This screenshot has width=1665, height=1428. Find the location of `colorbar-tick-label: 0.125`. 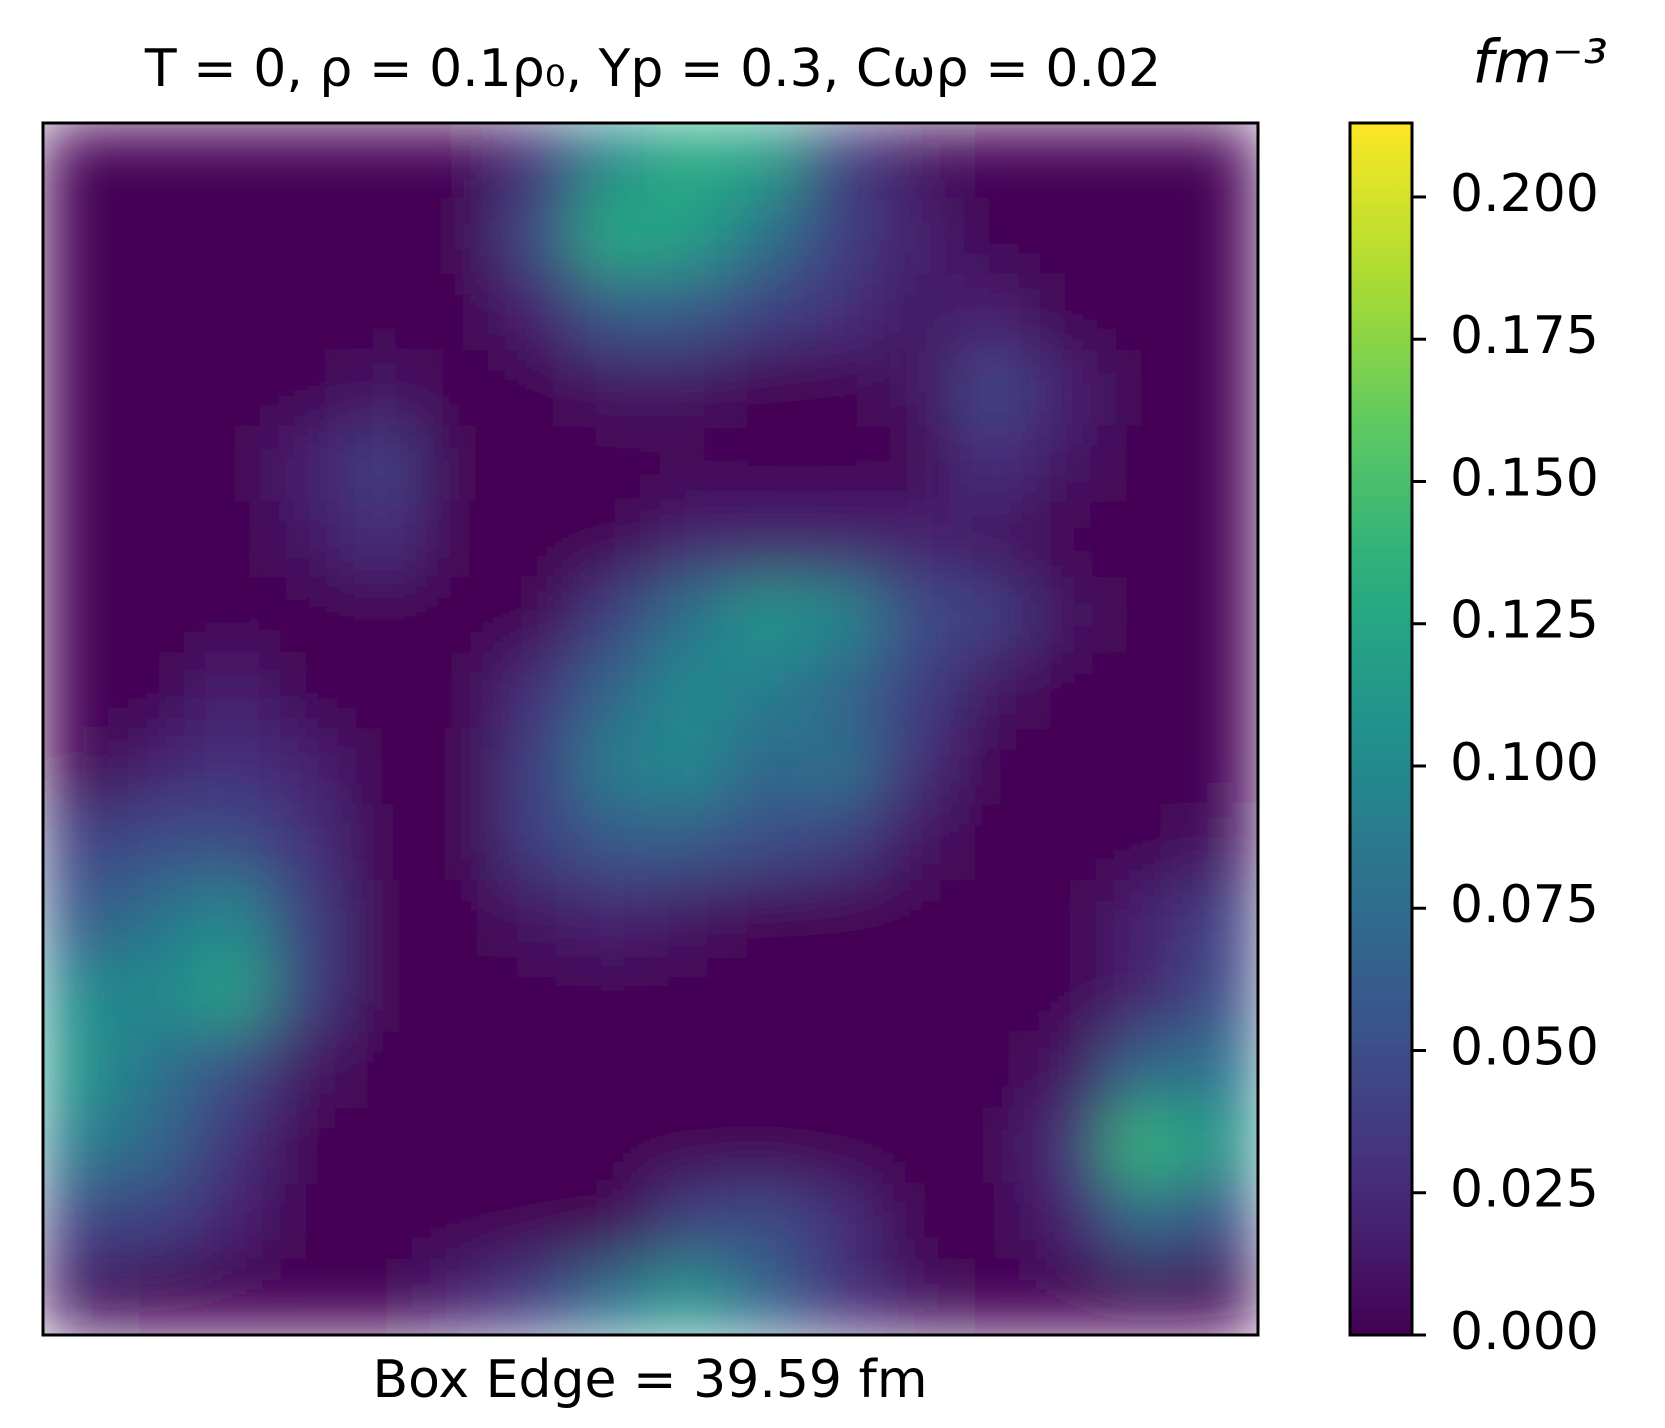

colorbar-tick-label: 0.125 is located at coordinates (1524, 621).